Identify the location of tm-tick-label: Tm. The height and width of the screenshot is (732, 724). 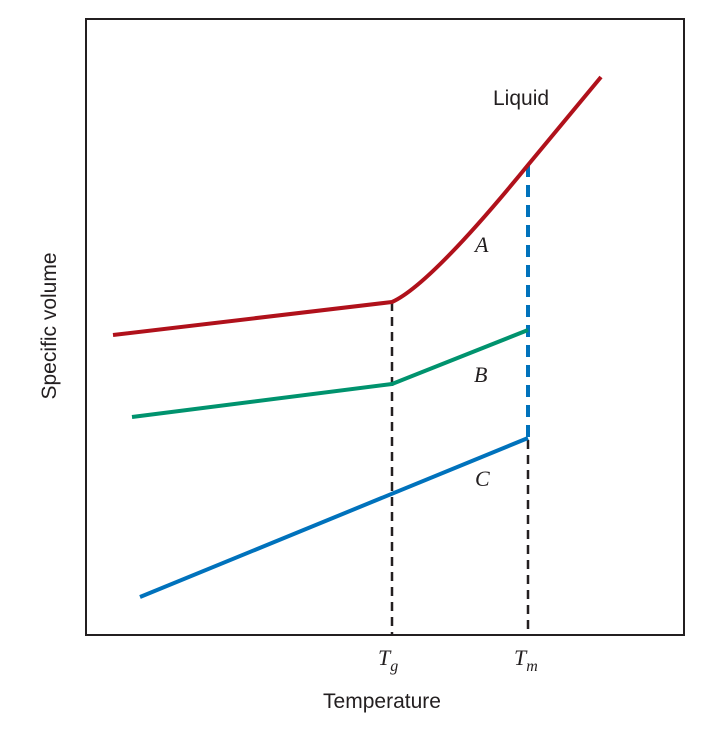
(526, 660).